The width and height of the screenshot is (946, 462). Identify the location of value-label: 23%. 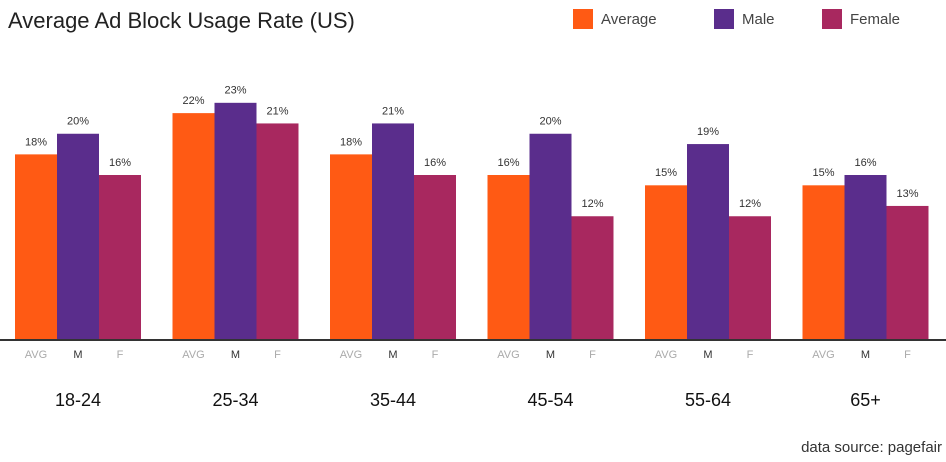
(235, 91).